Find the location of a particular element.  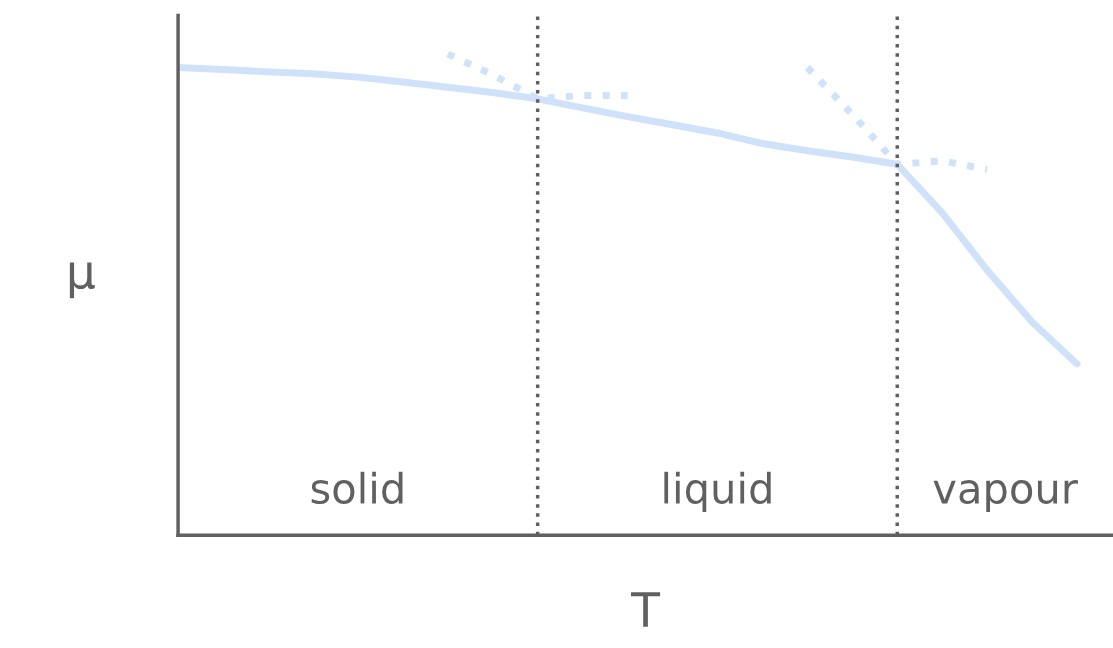

annotation: vapour is located at coordinates (1005, 496).